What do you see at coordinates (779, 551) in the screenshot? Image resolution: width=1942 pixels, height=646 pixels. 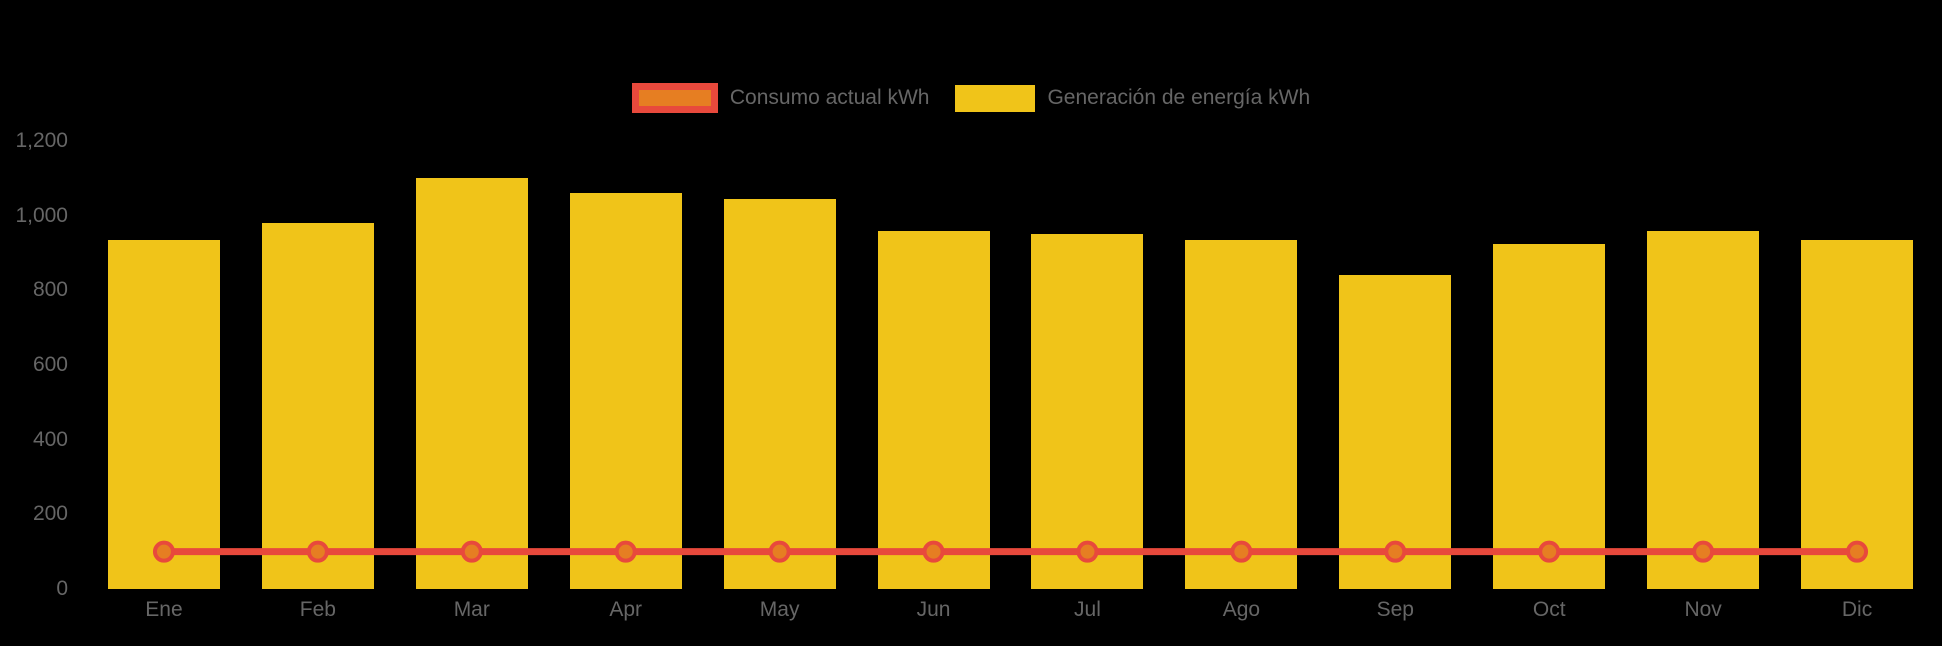 I see `line-point-may` at bounding box center [779, 551].